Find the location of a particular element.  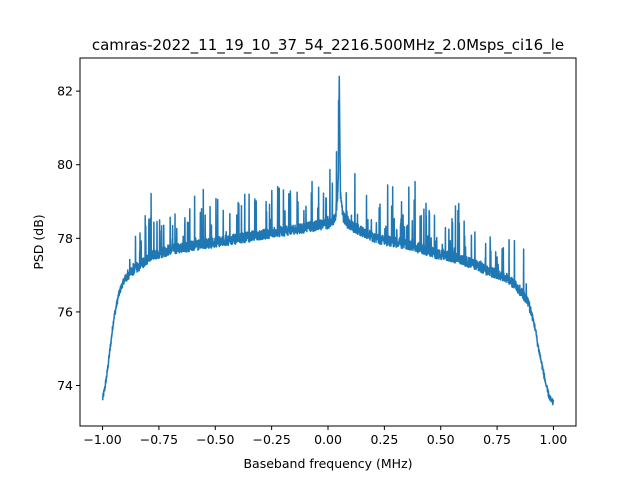

x-tick-label: −1.00 is located at coordinates (102, 439).